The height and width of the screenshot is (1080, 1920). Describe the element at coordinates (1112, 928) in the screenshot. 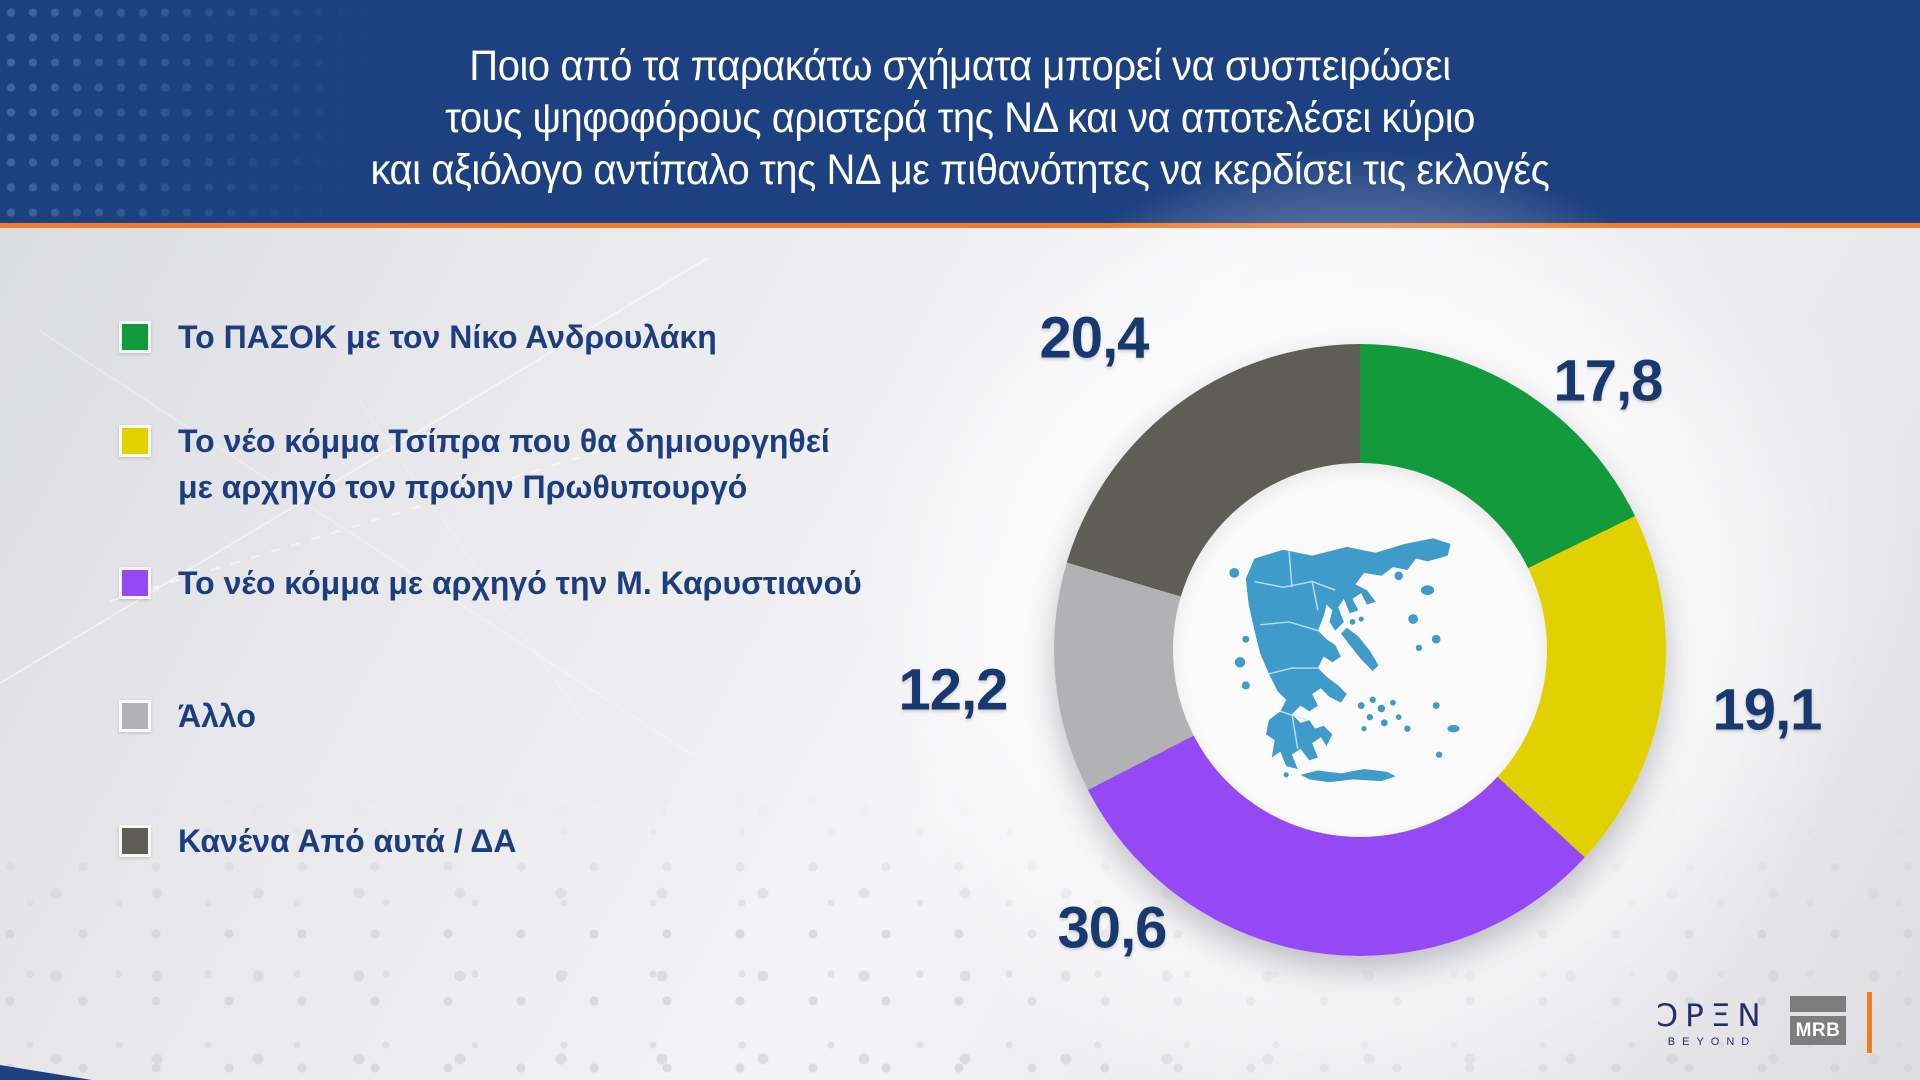

I see `value-label-purple: 30,6` at that location.